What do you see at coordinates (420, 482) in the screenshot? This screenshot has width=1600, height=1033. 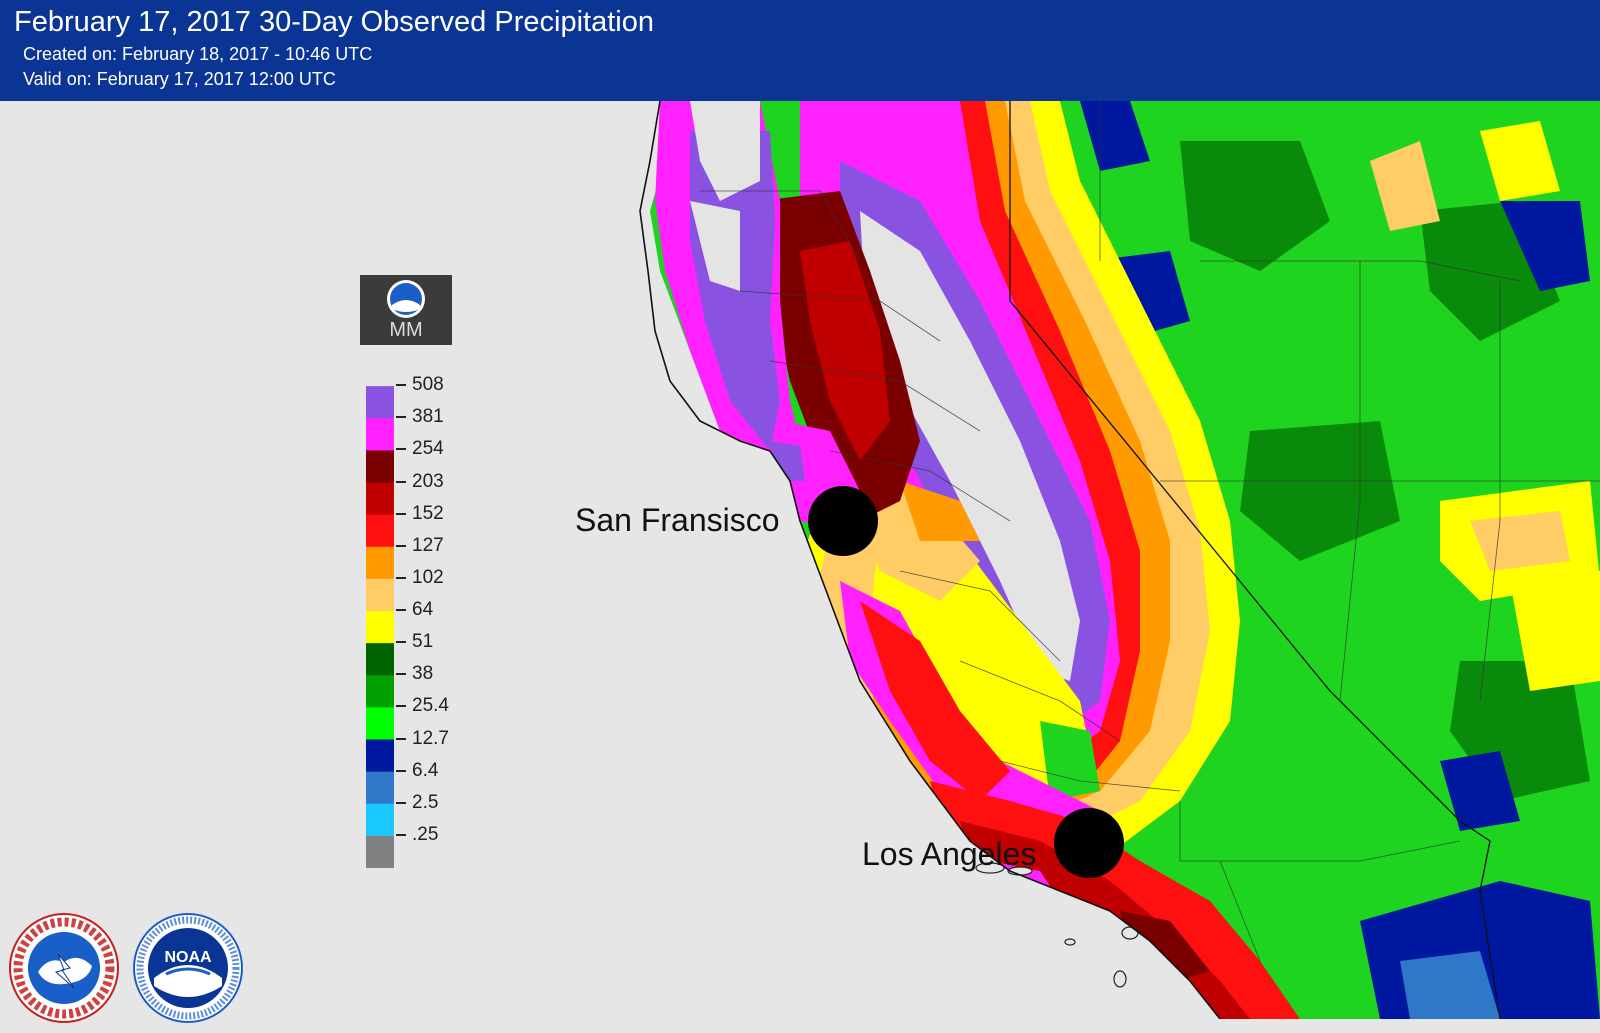 I see `legend-label: 203` at bounding box center [420, 482].